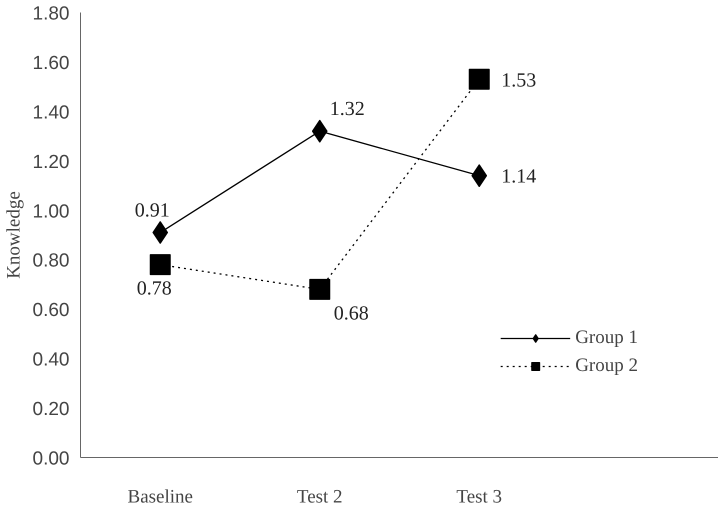 Image resolution: width=718 pixels, height=510 pixels. What do you see at coordinates (154, 289) in the screenshot?
I see `data-label: 0.78` at bounding box center [154, 289].